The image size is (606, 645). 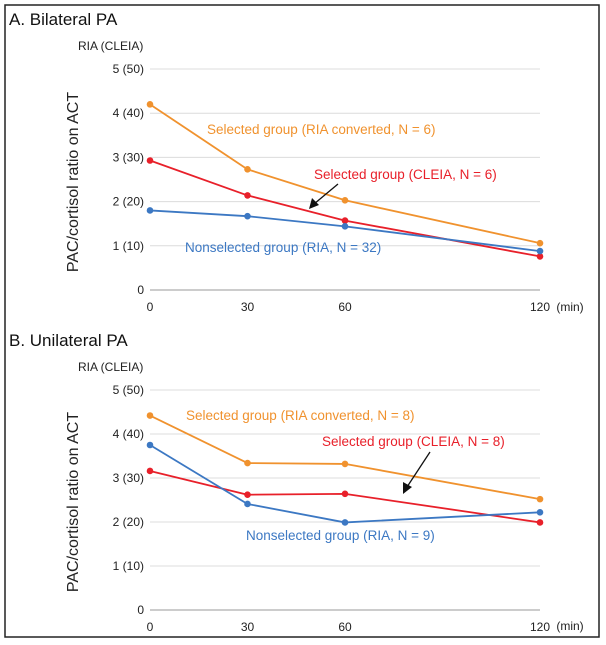 I want to click on panel-a-y-tick-label: 1 (10), so click(x=128, y=246).